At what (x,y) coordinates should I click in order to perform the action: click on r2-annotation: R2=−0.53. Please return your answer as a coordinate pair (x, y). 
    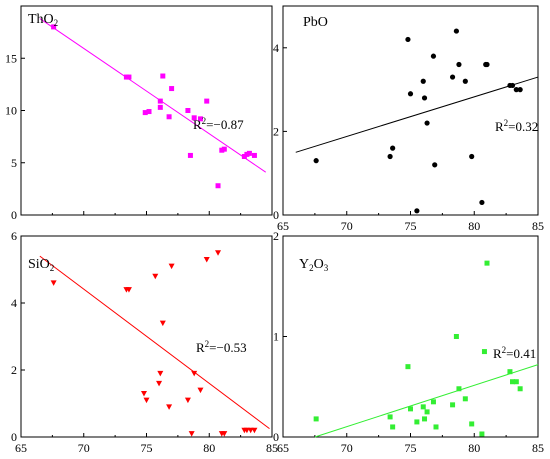
    Looking at the image, I should click on (221, 347).